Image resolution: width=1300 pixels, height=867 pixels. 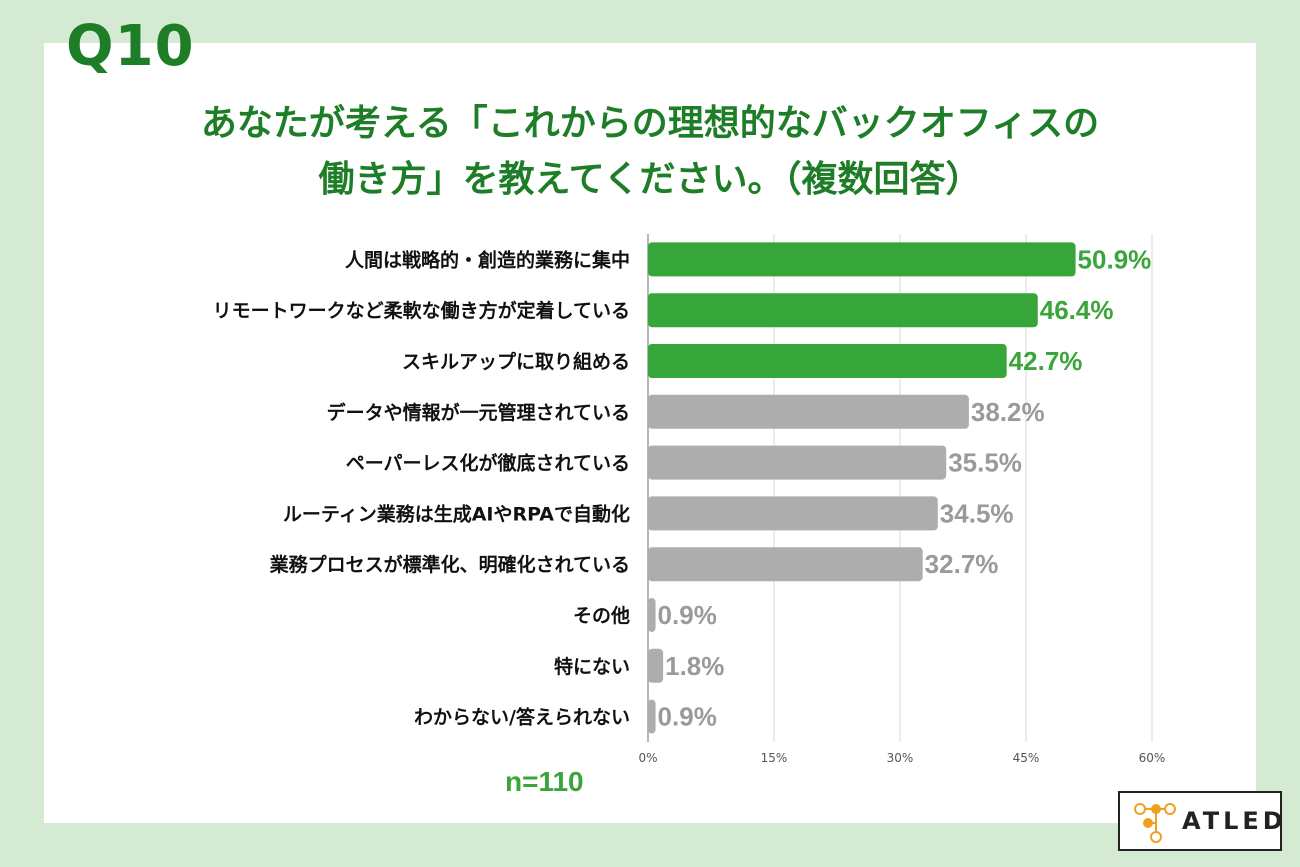 What do you see at coordinates (421, 310) in the screenshot?
I see `category-label: リモートワークなど柔軟な働き方が定着している` at bounding box center [421, 310].